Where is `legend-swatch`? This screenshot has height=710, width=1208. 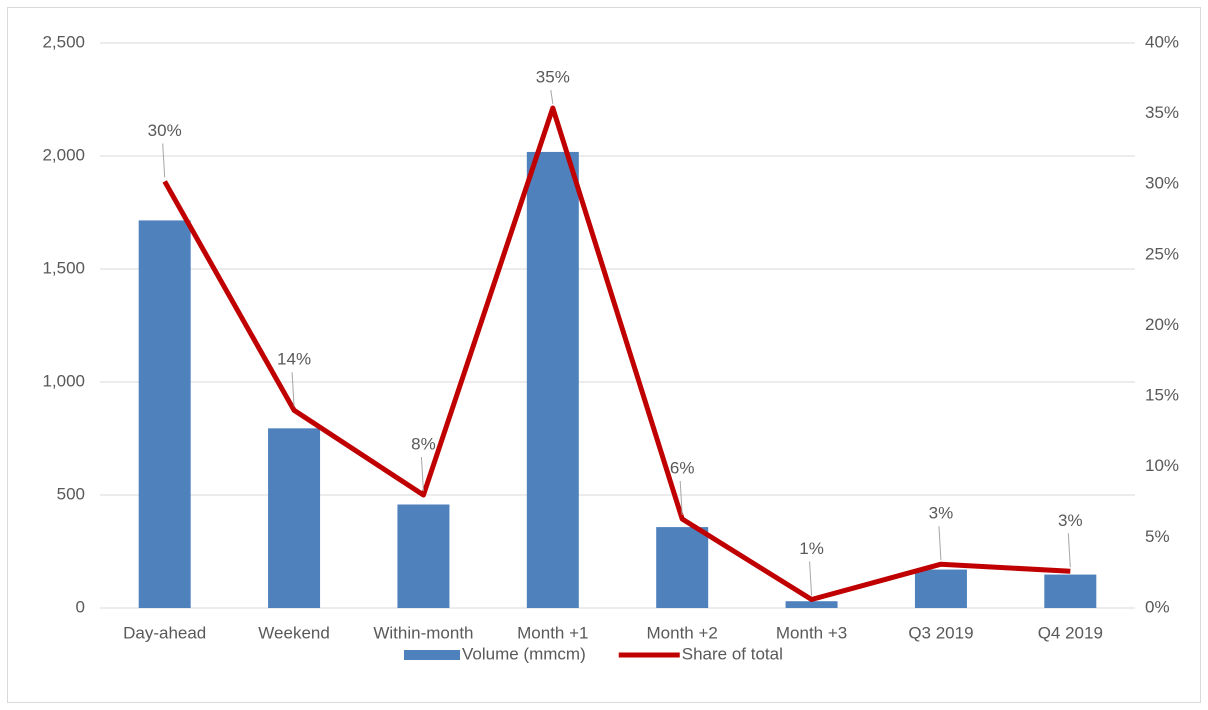 legend-swatch is located at coordinates (432, 655).